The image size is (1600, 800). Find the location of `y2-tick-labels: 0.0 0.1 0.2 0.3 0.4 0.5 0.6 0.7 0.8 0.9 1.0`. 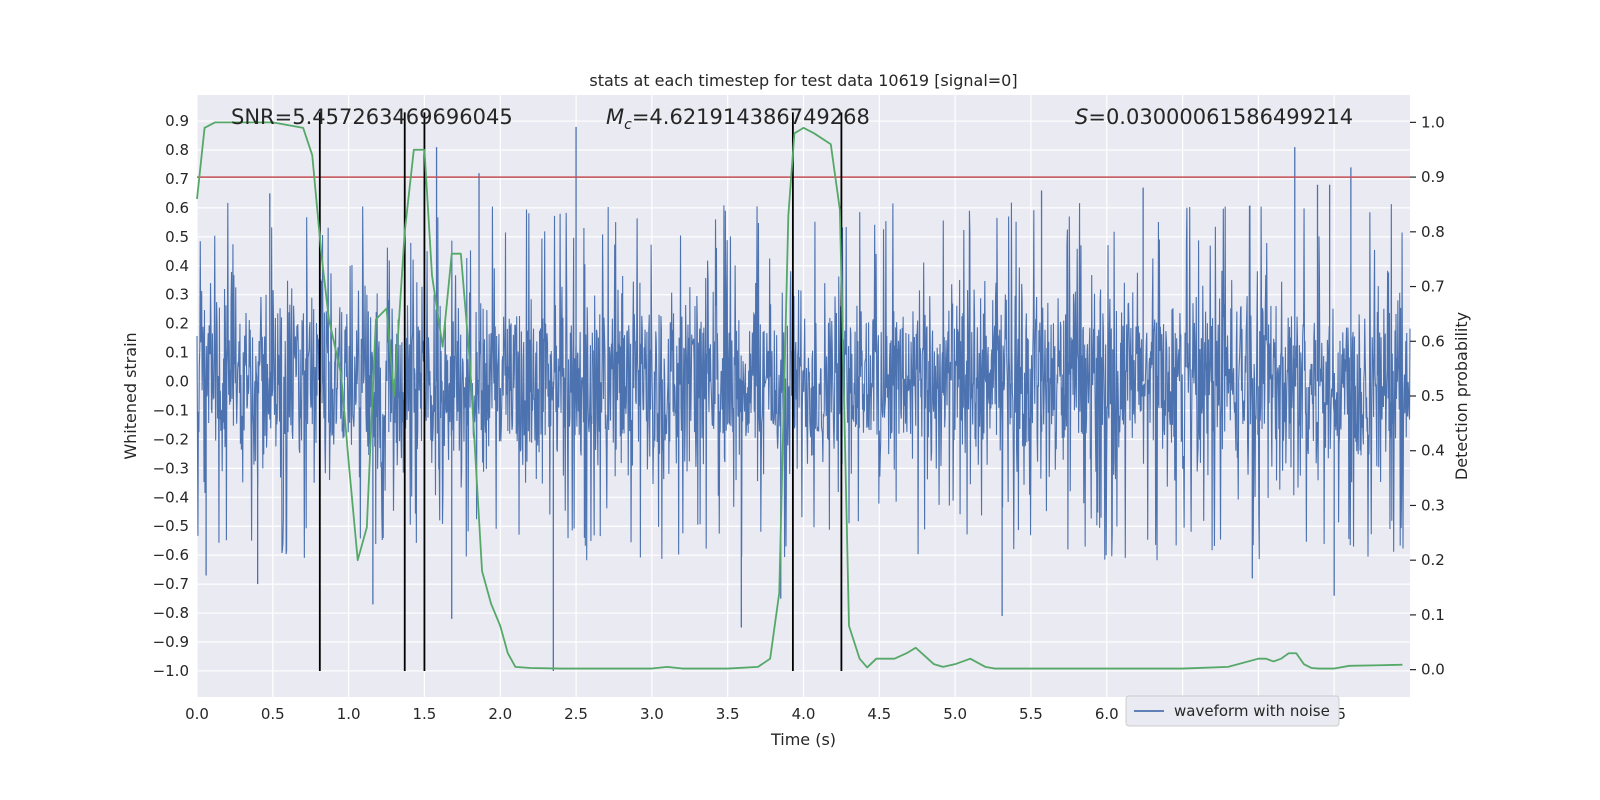

y2-tick-labels: 0.0 0.1 0.2 0.3 0.4 0.5 0.6 0.7 0.8 0.9 1.0 is located at coordinates (1427, 396).